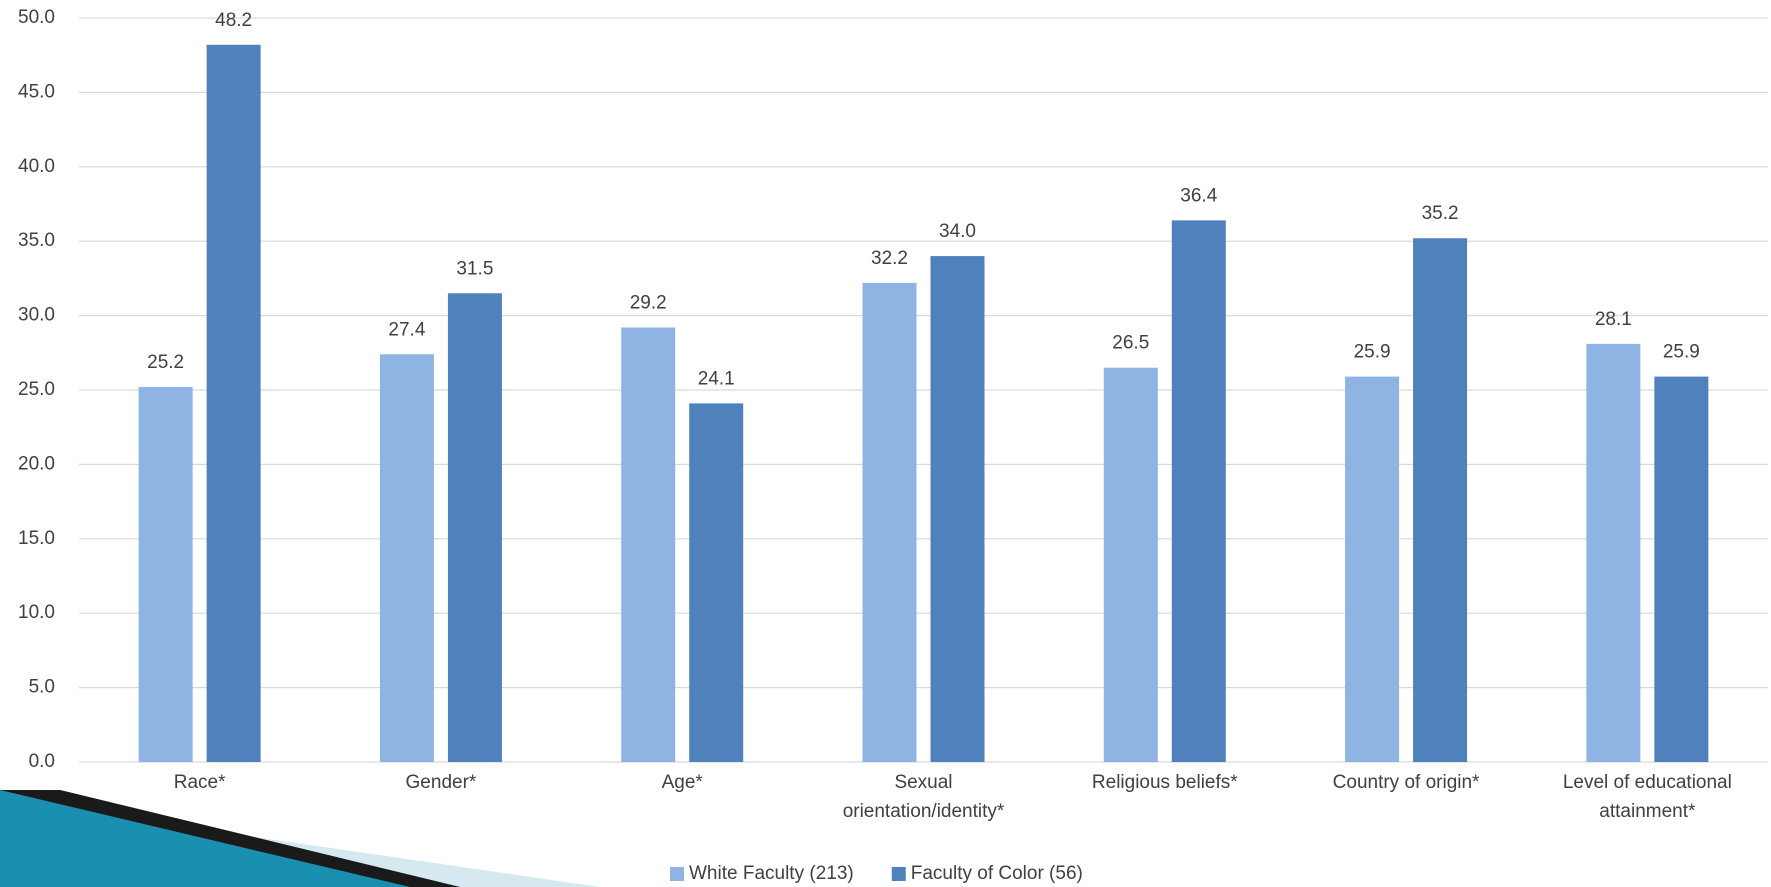 The image size is (1771, 887). Describe the element at coordinates (1613, 319) in the screenshot. I see `value-label: 28.1` at that location.